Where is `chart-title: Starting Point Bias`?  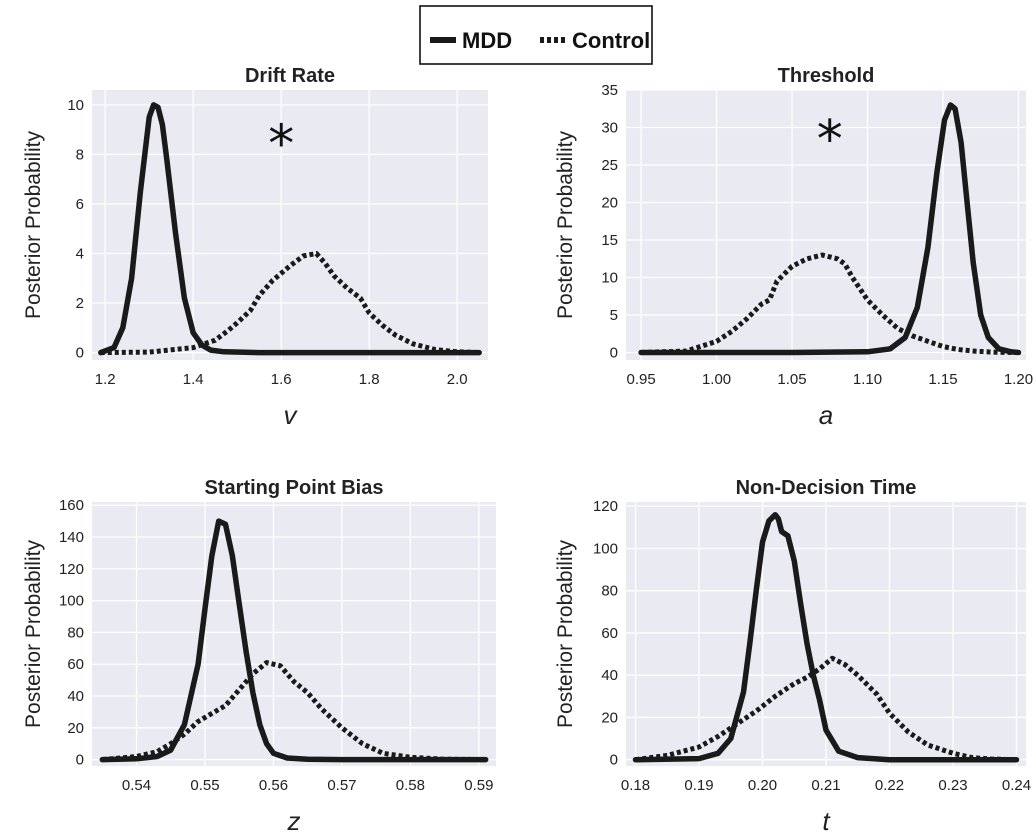 chart-title: Starting Point Bias is located at coordinates (294, 488).